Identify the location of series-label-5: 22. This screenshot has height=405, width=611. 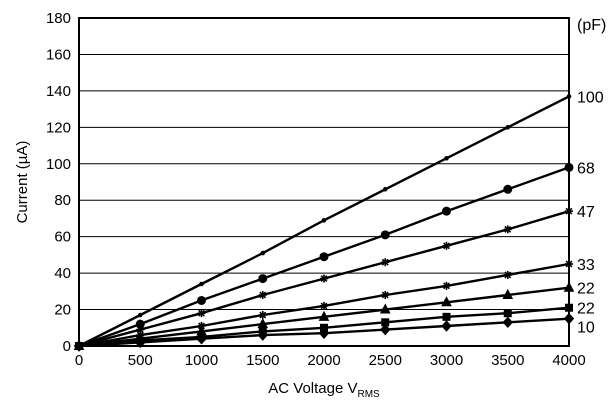
(586, 309).